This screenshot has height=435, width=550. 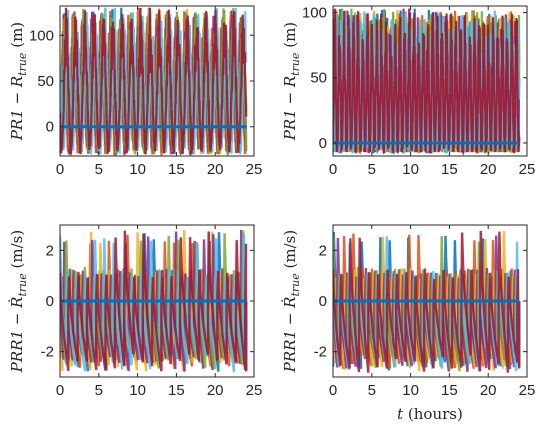 I want to click on axes-frame, so click(x=430, y=81).